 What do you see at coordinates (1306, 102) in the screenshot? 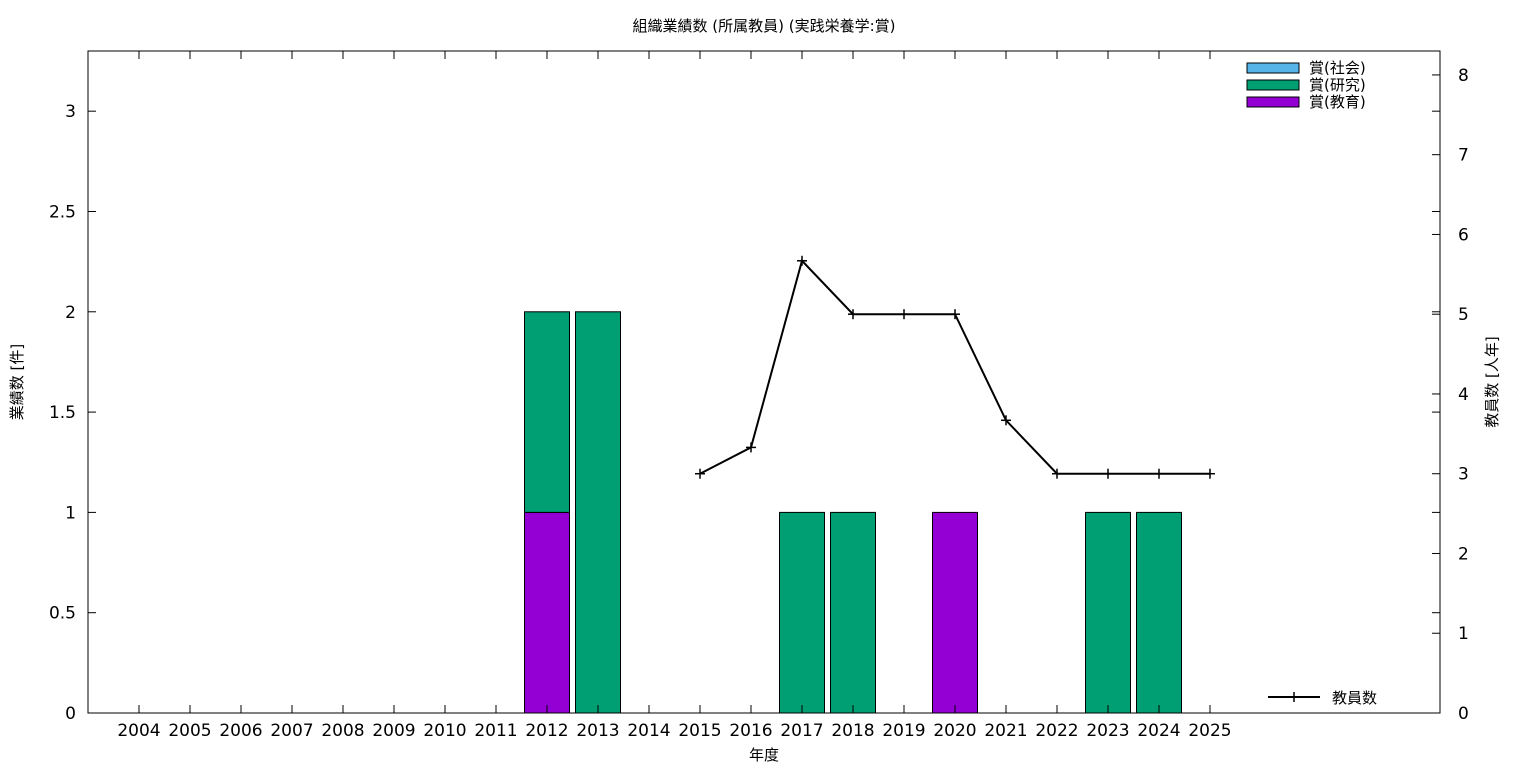
I see `legend-item: 賞(教育)` at bounding box center [1306, 102].